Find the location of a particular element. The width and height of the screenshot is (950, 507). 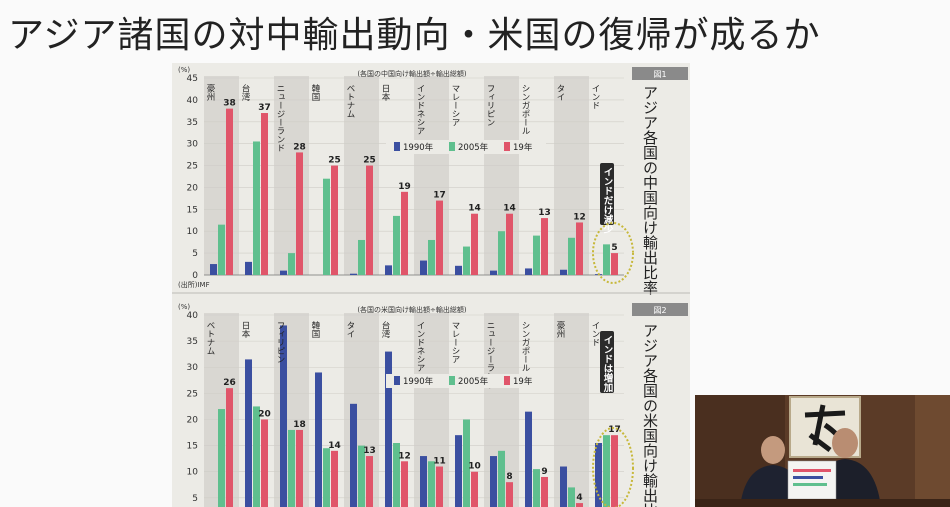

category-label: シンガポール is located at coordinates (525, 346).